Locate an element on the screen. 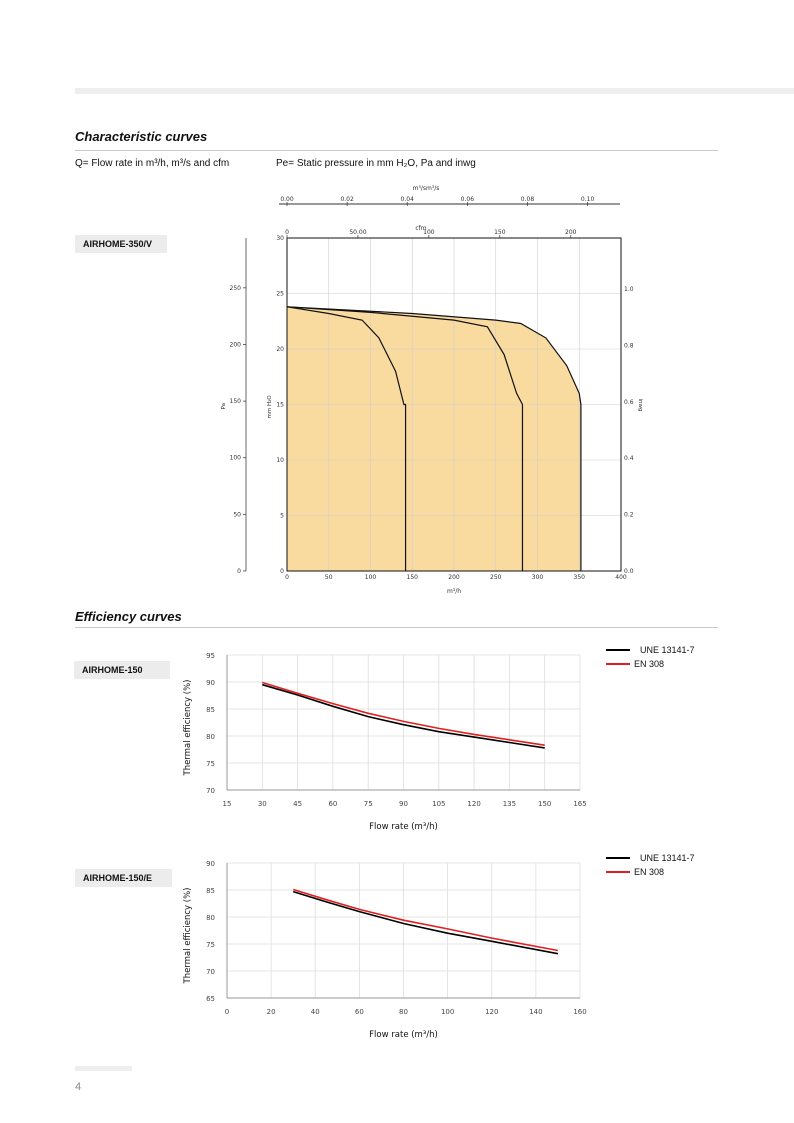  mmh2o-tick: 20 is located at coordinates (280, 349).